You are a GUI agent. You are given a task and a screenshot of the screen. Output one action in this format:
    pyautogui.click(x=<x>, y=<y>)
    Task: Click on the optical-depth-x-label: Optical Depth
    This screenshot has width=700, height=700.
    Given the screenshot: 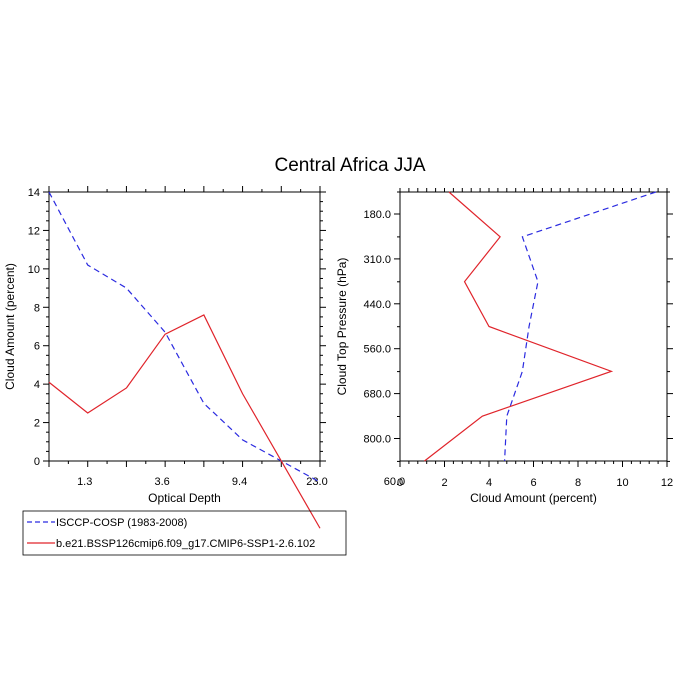 What is the action you would take?
    pyautogui.click(x=184, y=498)
    